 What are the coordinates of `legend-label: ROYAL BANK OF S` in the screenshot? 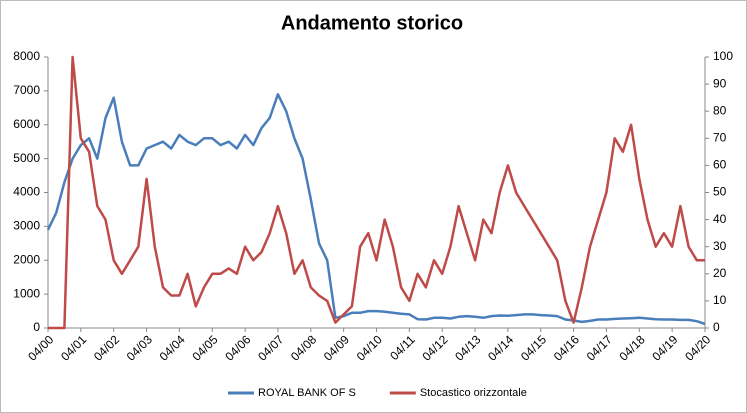 It's located at (307, 393).